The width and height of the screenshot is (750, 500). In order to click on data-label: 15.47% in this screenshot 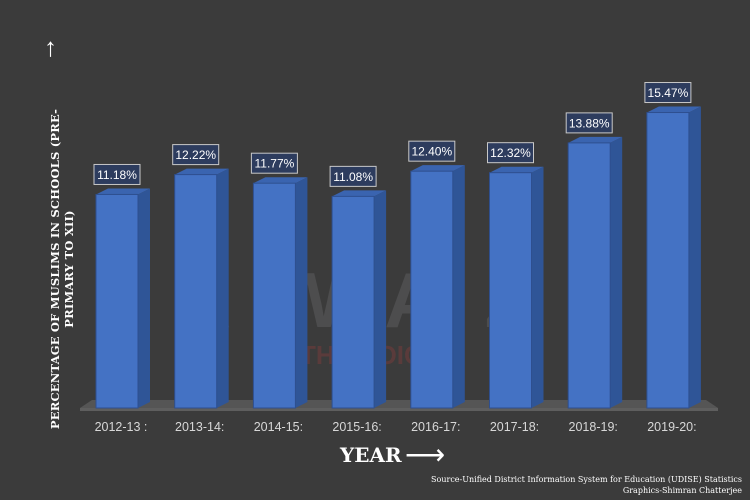, I will do `click(668, 93)`.